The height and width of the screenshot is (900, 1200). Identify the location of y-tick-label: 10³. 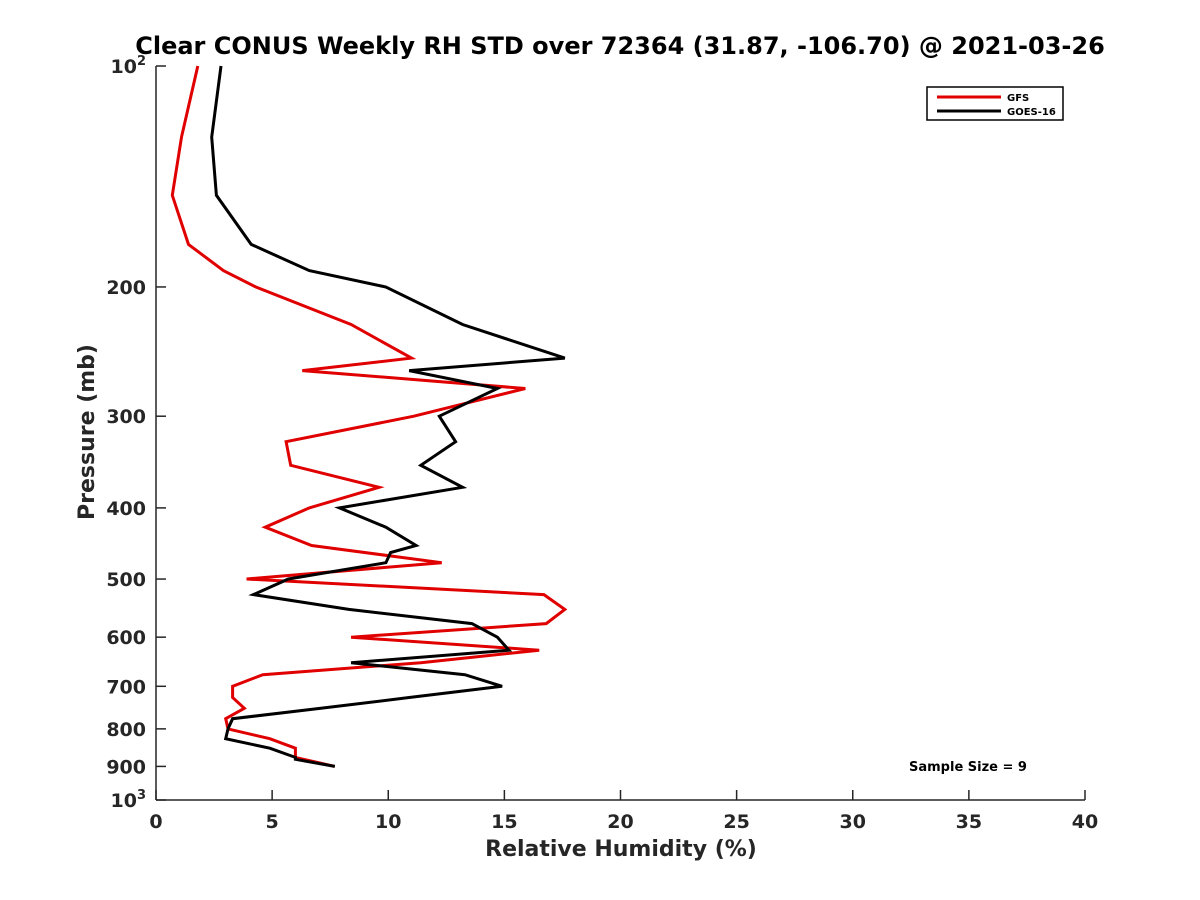
(129, 800).